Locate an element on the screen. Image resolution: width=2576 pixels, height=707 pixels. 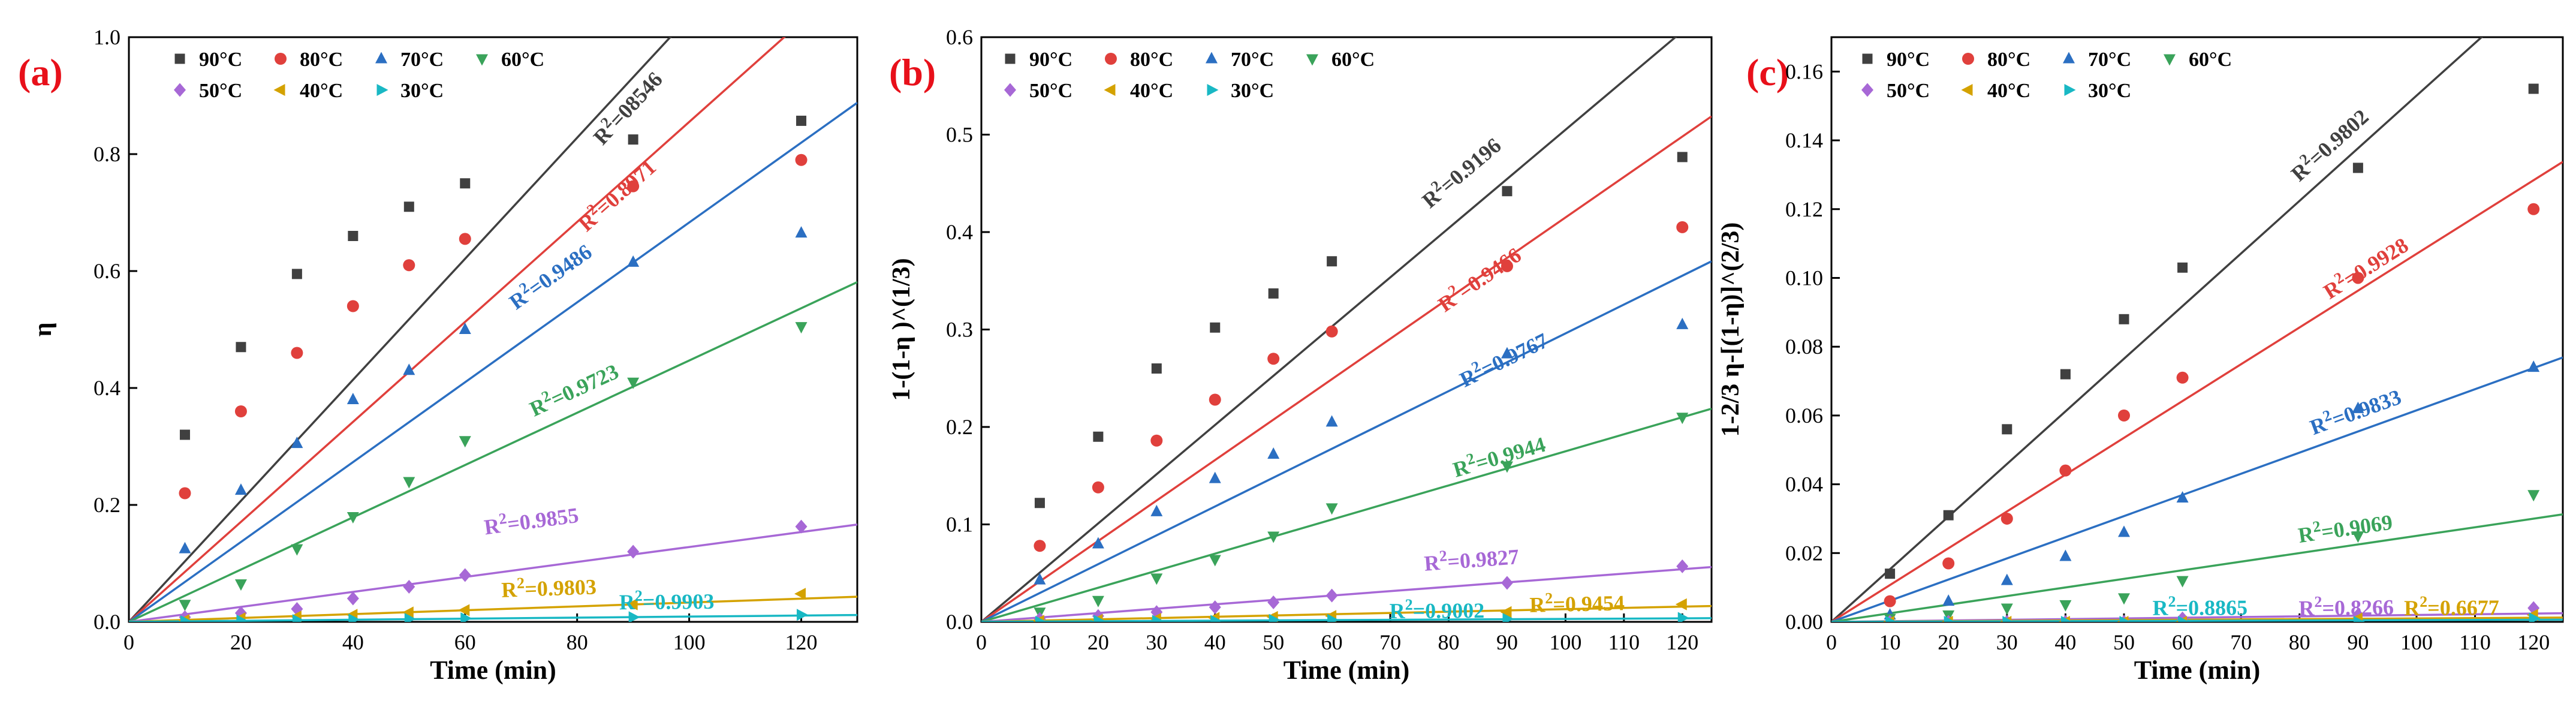
y-axis-label: 1-2/3 η-[(1-η)]^(2/3) is located at coordinates (1731, 329).